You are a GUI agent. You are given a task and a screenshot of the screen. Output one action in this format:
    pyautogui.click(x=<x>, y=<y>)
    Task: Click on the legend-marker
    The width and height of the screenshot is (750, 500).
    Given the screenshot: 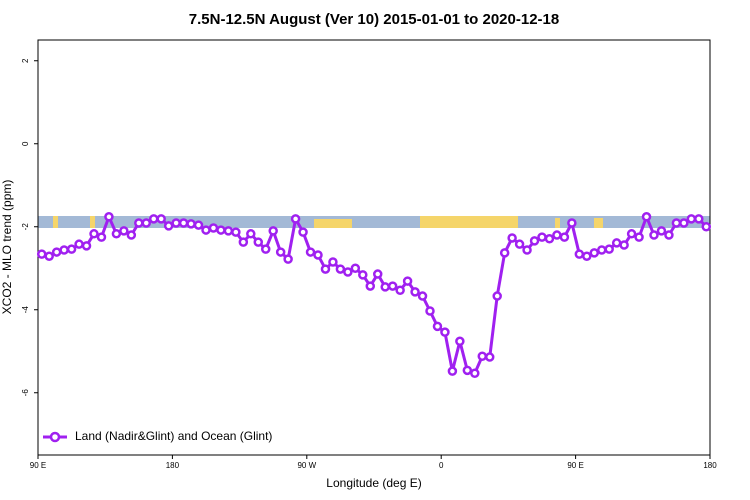 What is the action you would take?
    pyautogui.click(x=55, y=437)
    